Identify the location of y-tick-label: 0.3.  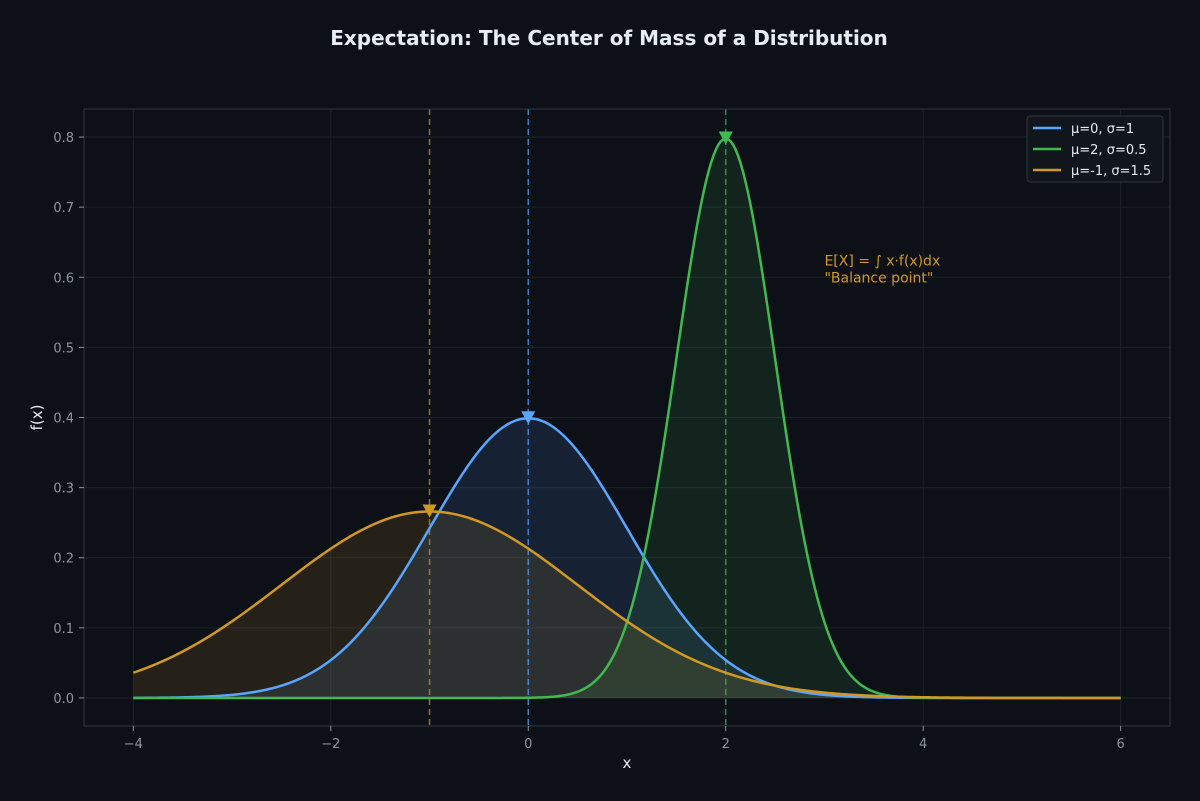
(63, 489).